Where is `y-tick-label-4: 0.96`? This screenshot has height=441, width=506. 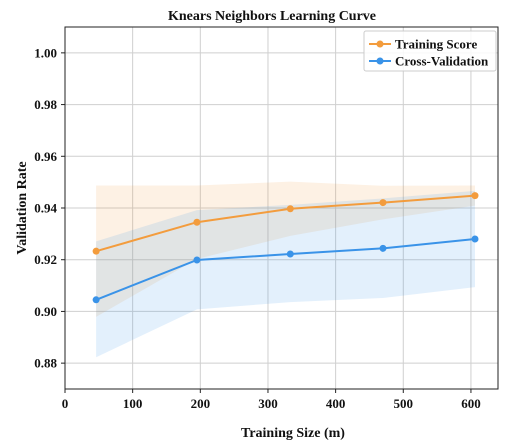 y-tick-label-4: 0.96 is located at coordinates (45, 156).